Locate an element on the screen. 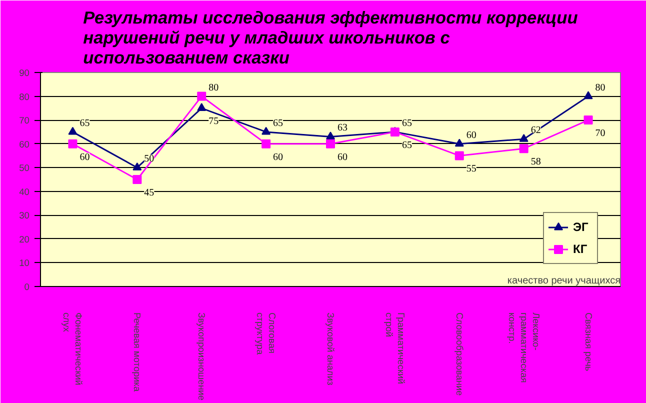 The image size is (646, 403). y-tick-label: 30 is located at coordinates (24, 215).